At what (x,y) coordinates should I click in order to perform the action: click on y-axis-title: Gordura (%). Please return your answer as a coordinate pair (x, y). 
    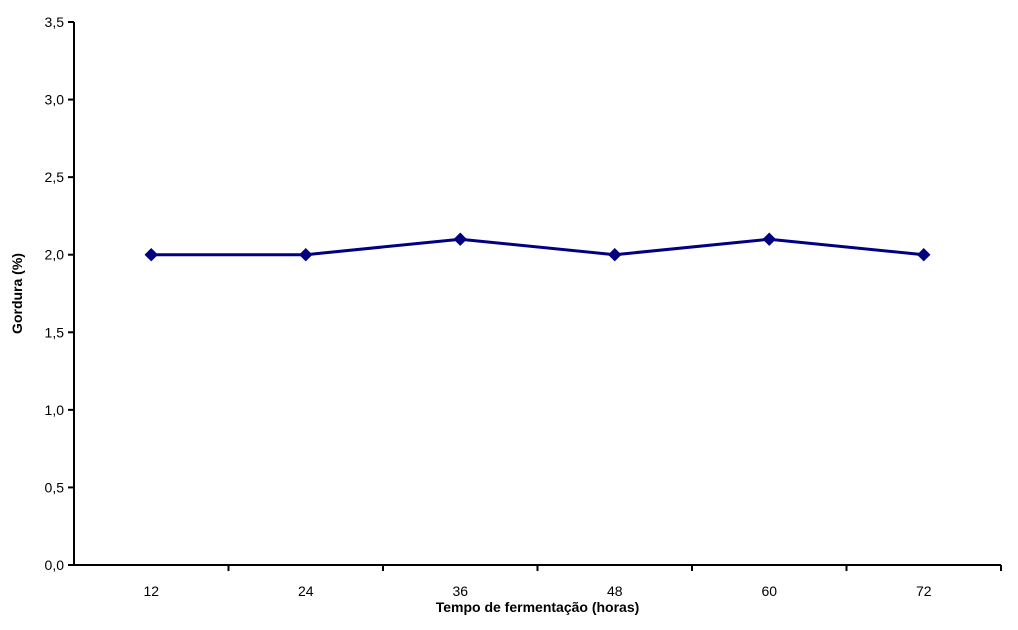
    Looking at the image, I should click on (17, 293).